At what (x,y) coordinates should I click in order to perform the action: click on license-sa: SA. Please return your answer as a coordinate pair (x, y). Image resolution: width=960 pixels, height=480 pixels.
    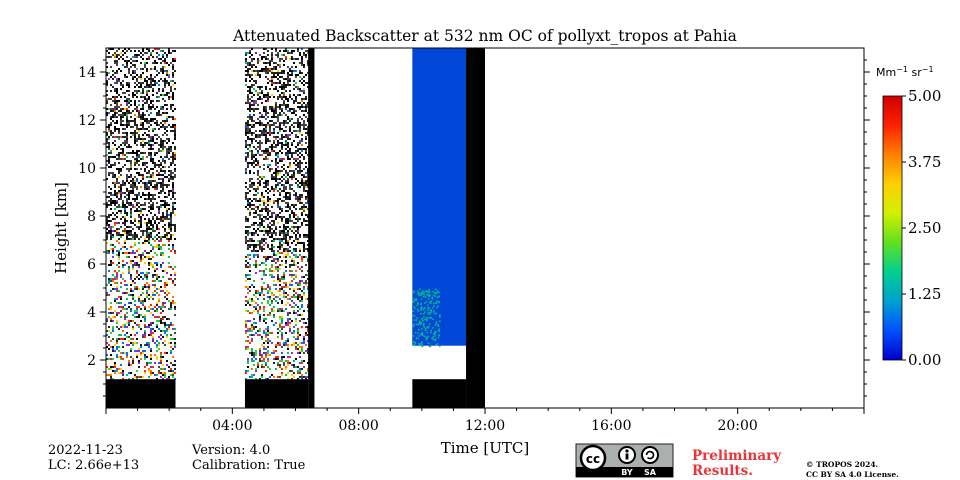
    Looking at the image, I should click on (650, 472).